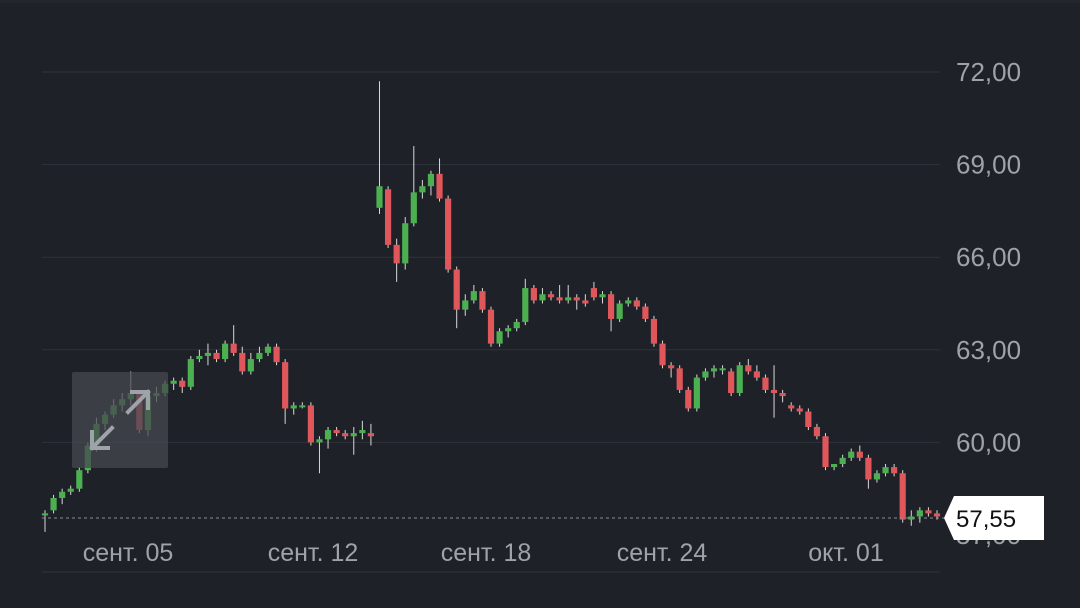  What do you see at coordinates (128, 553) in the screenshot?
I see `x-tick-label: сент. 05` at bounding box center [128, 553].